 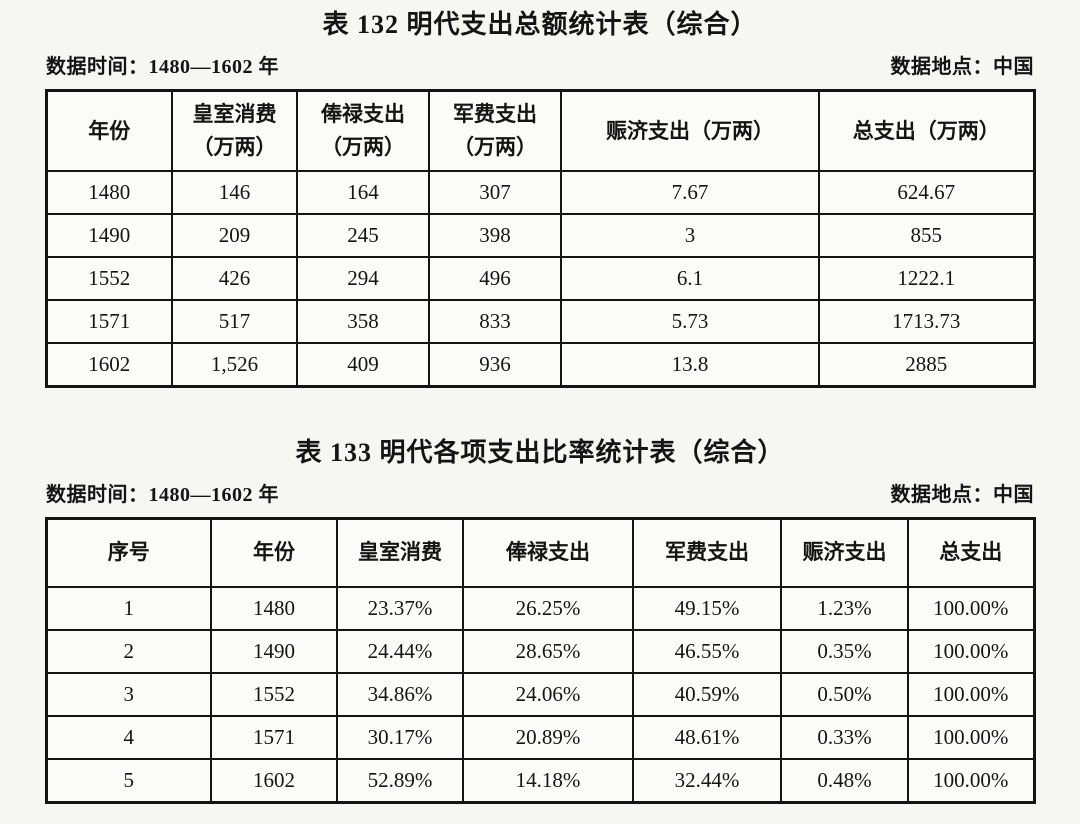 What do you see at coordinates (400, 608) in the screenshot?
I see `table-cell: 23.37%` at bounding box center [400, 608].